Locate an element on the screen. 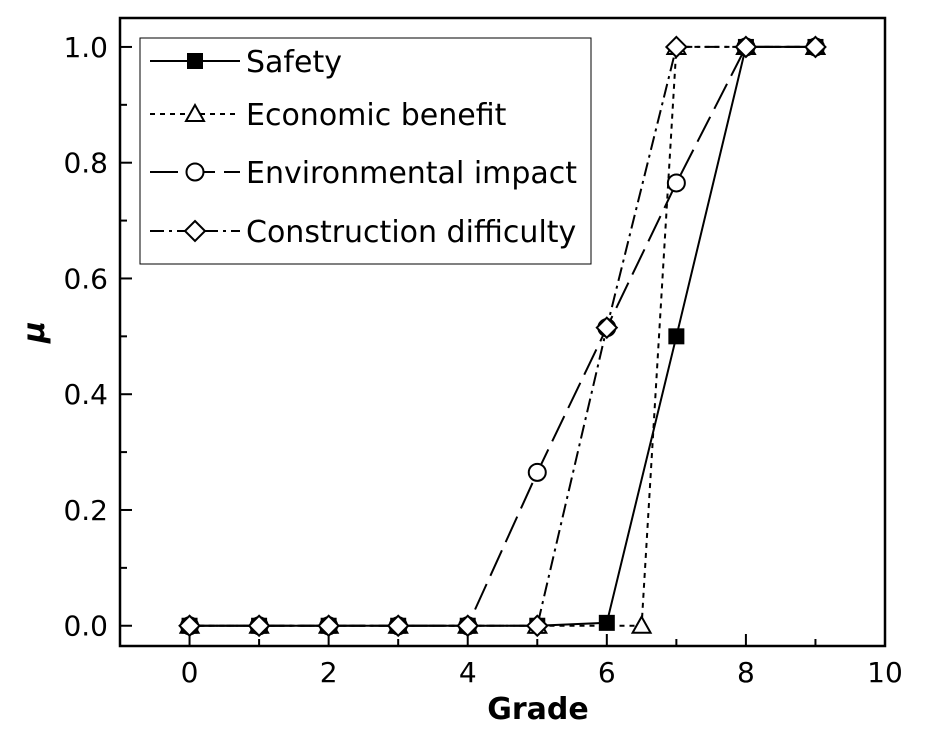 The image size is (933, 731). y-axis-title: μ is located at coordinates (34, 332).